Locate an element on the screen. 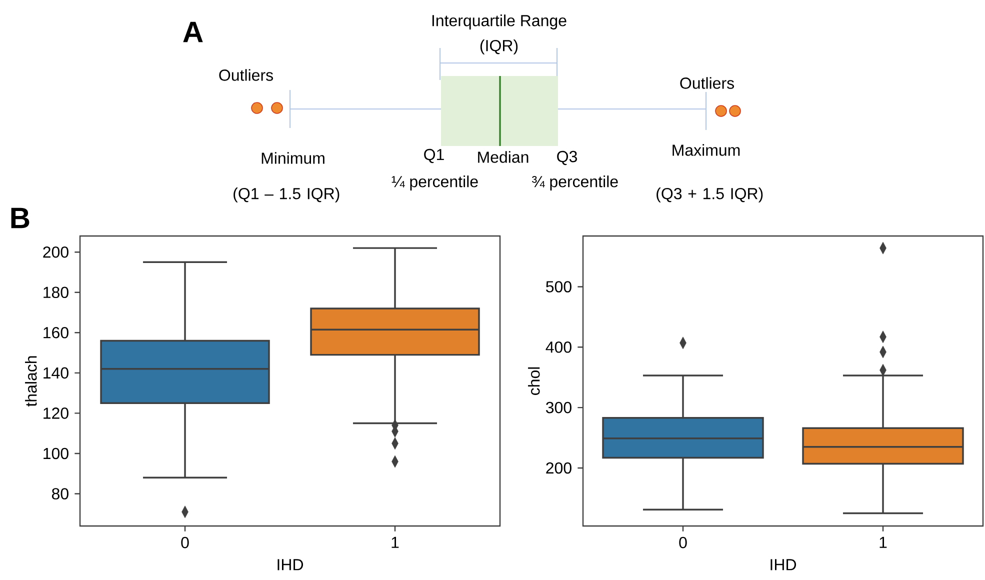 This screenshot has height=580, width=985. text: (IQR) is located at coordinates (499, 47).